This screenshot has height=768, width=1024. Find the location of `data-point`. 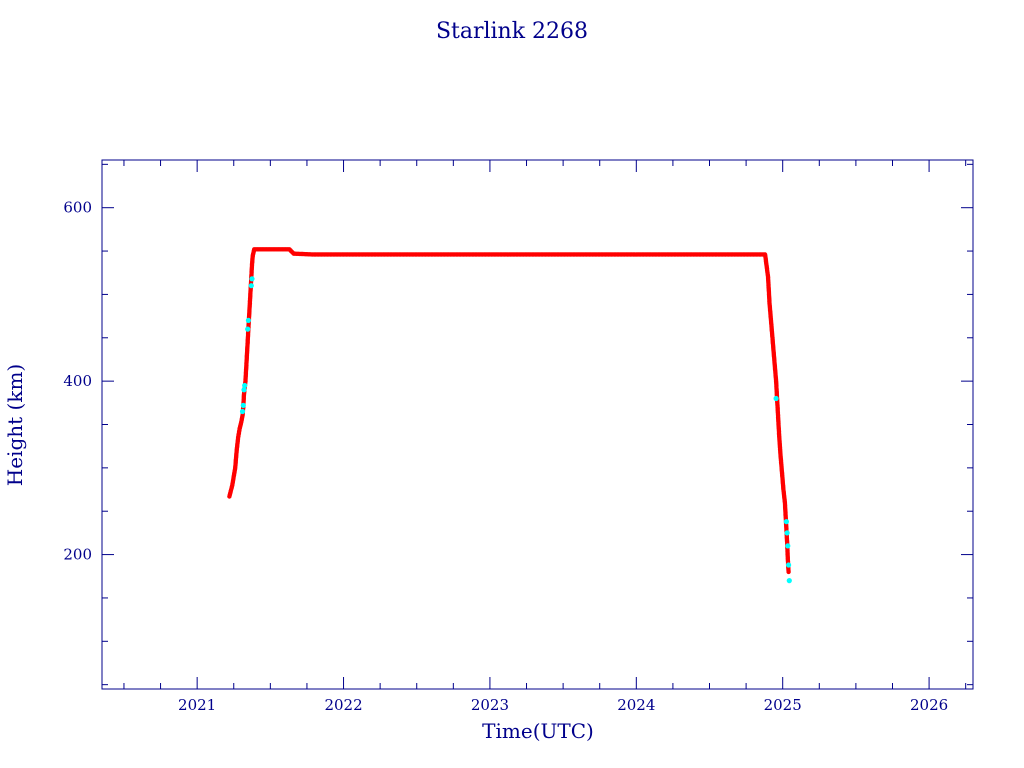

data-point is located at coordinates (788, 572).